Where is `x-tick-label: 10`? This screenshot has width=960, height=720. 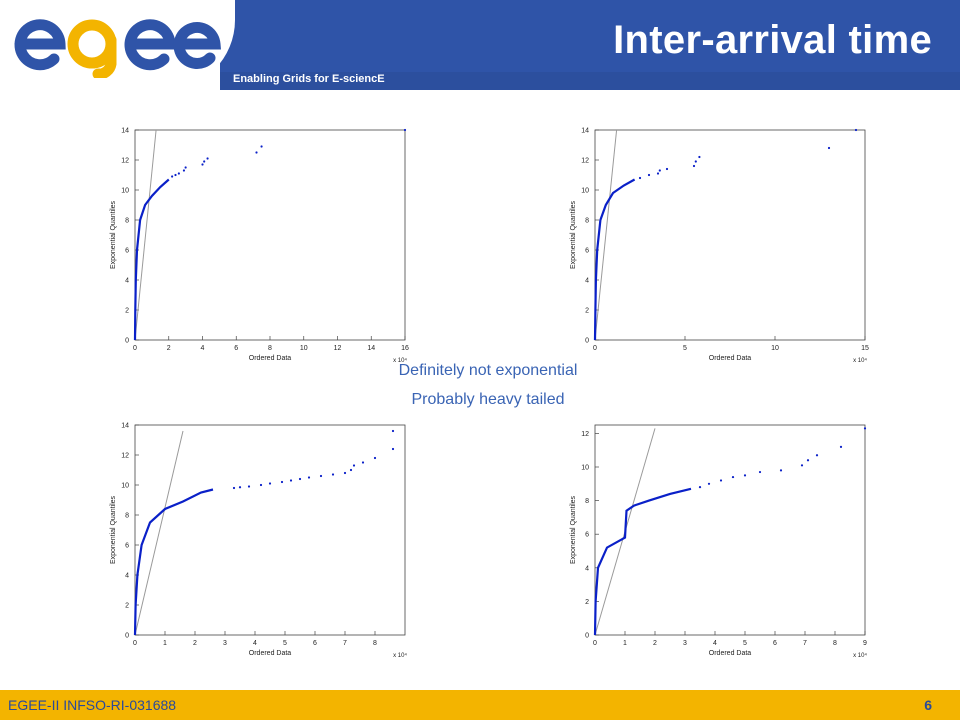
x-tick-label: 10 is located at coordinates (304, 348).